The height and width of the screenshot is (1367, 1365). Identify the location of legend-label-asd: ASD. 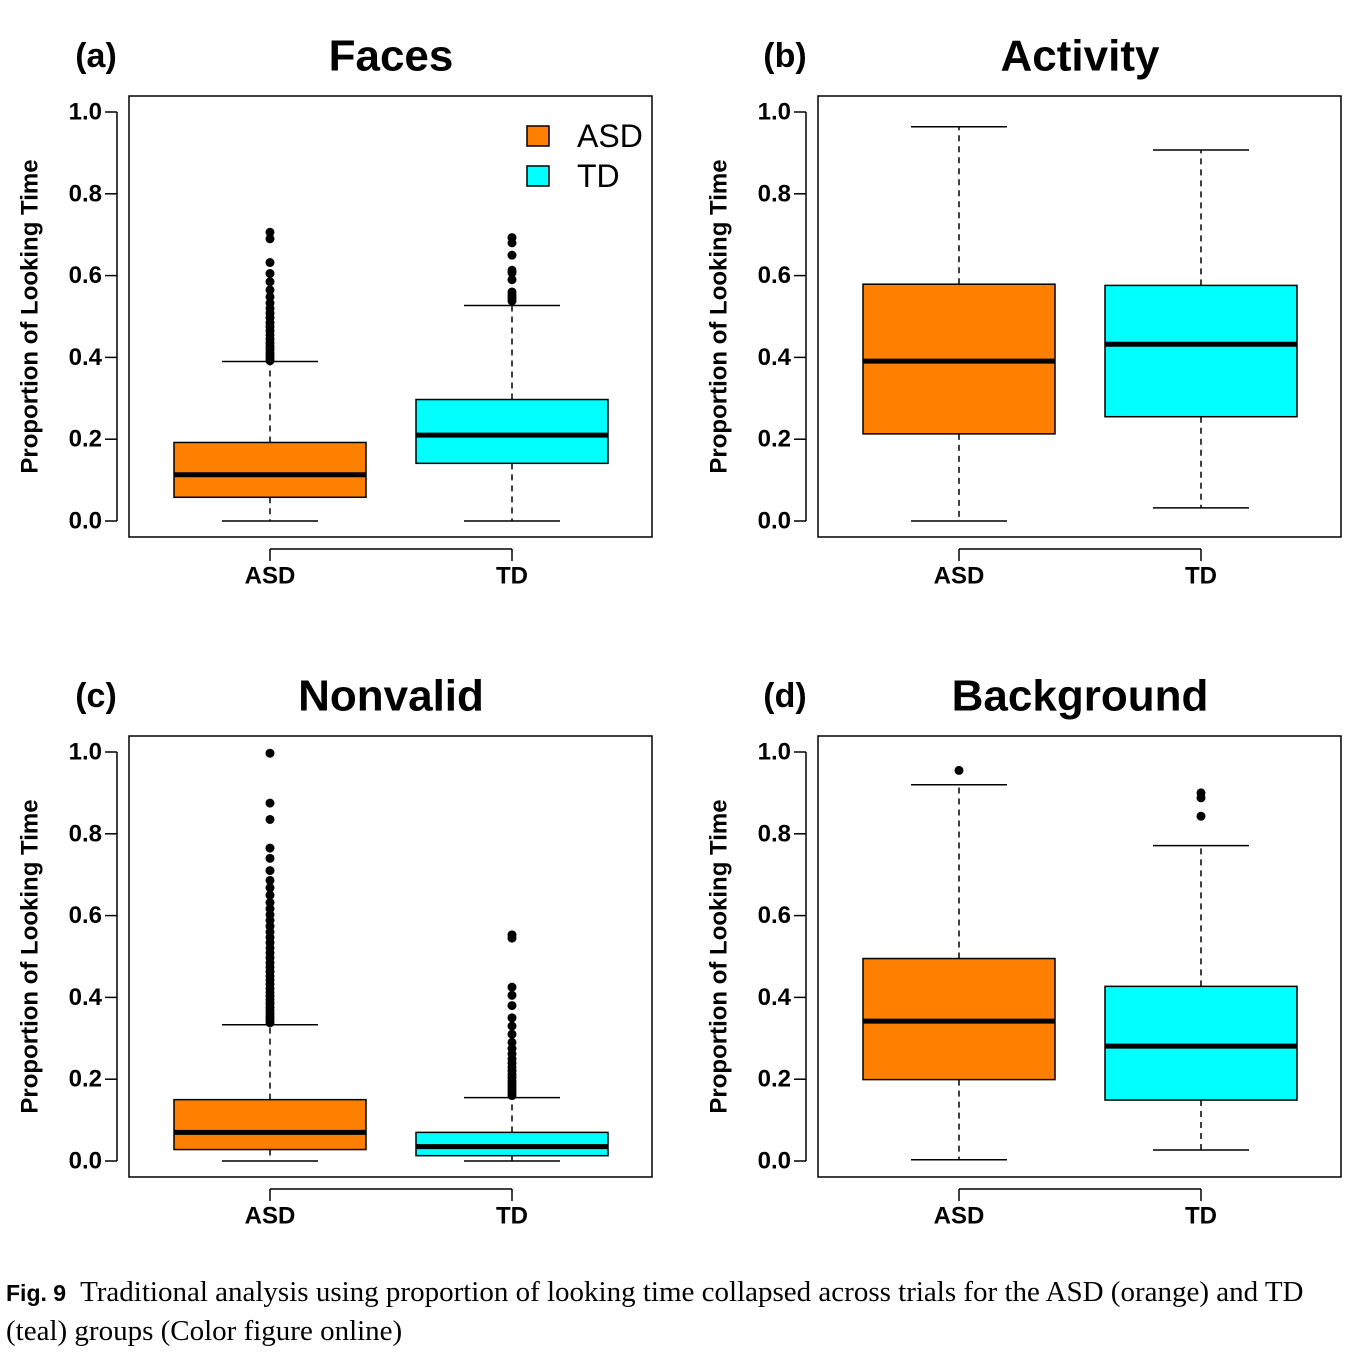
(610, 136).